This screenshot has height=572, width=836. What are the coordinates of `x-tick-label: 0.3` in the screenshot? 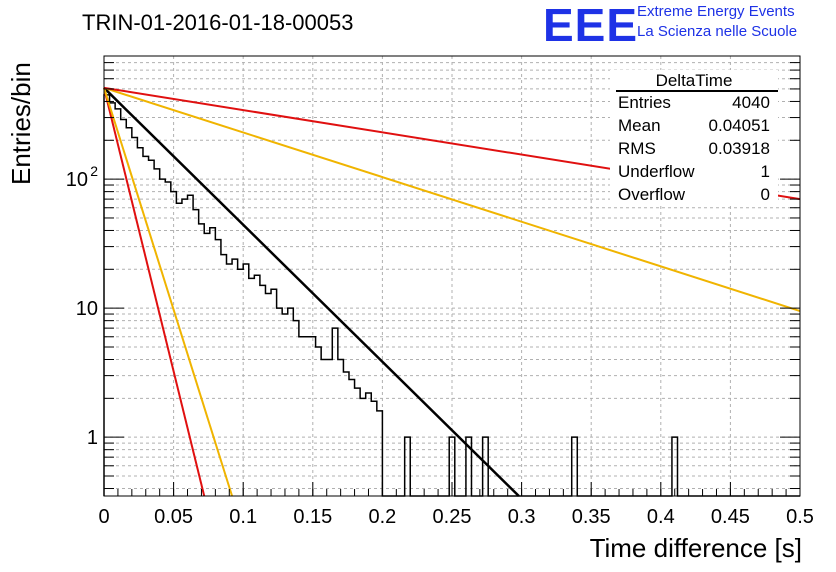 It's located at (522, 517).